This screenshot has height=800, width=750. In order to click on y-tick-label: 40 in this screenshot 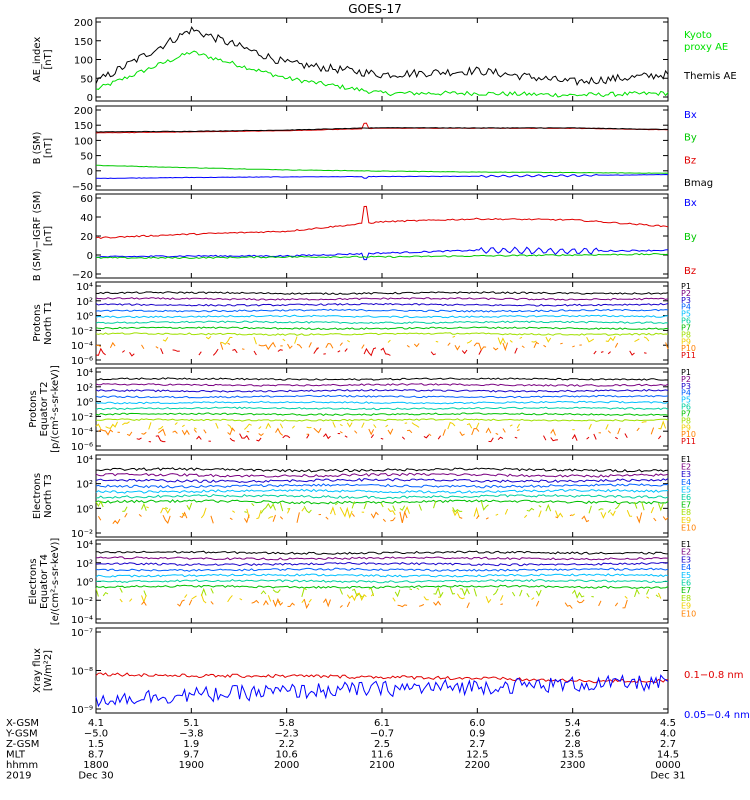, I will do `click(86, 218)`.